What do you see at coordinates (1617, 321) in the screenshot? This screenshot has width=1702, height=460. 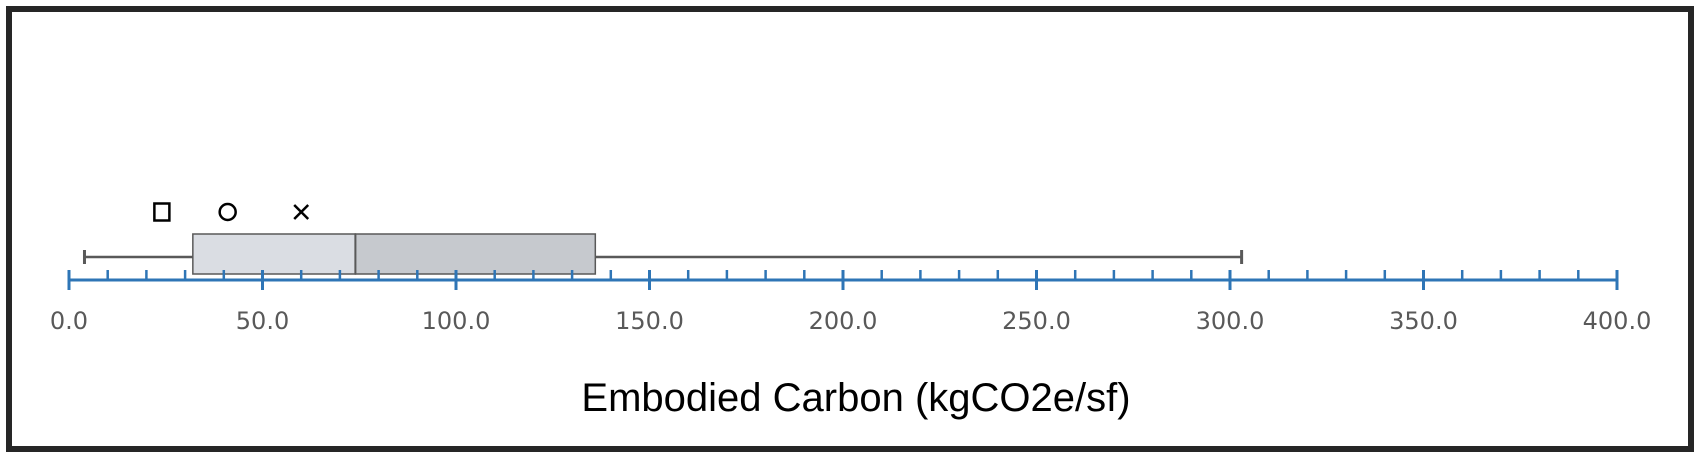 I see `x-tick-label: 400.0` at bounding box center [1617, 321].